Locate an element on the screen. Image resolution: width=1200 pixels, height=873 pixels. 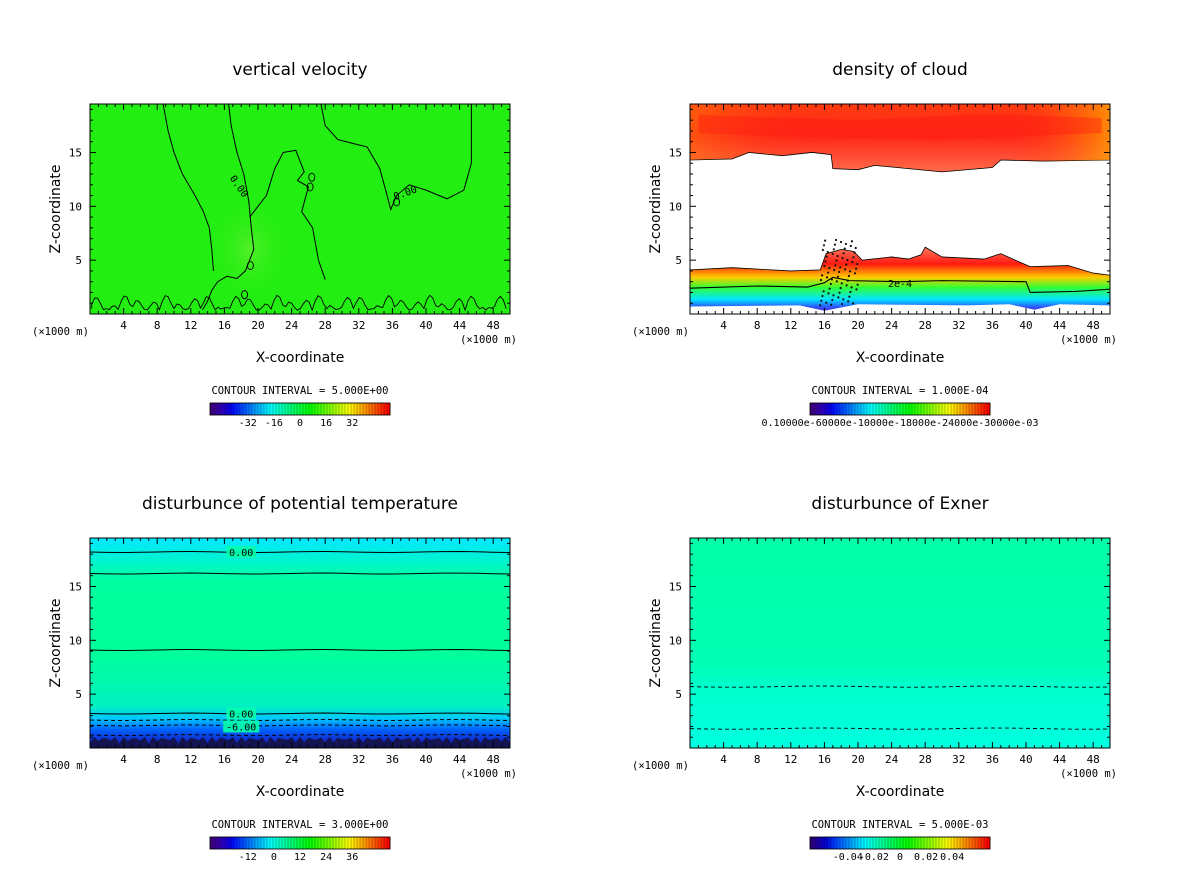
contour-line-center is located at coordinates (287, 214).